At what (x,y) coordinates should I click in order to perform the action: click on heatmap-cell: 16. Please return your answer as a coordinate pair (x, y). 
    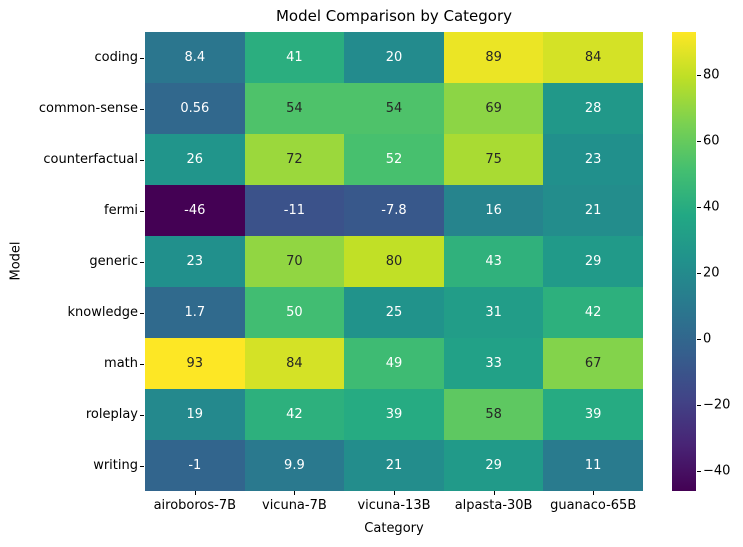
    Looking at the image, I should click on (493, 210).